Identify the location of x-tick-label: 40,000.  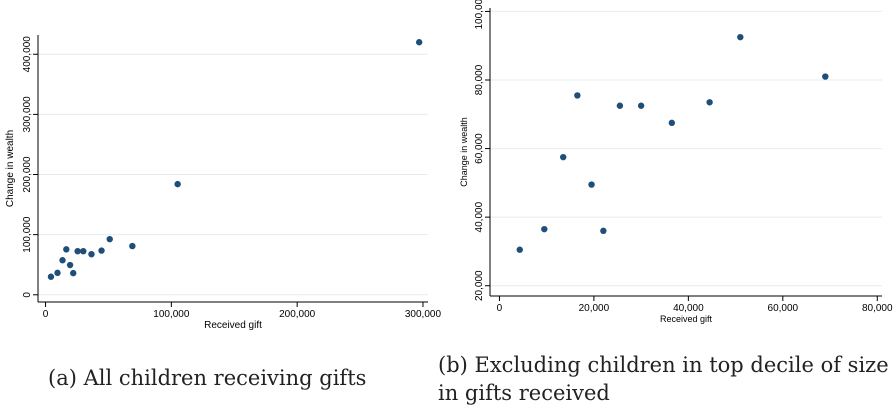
(688, 308).